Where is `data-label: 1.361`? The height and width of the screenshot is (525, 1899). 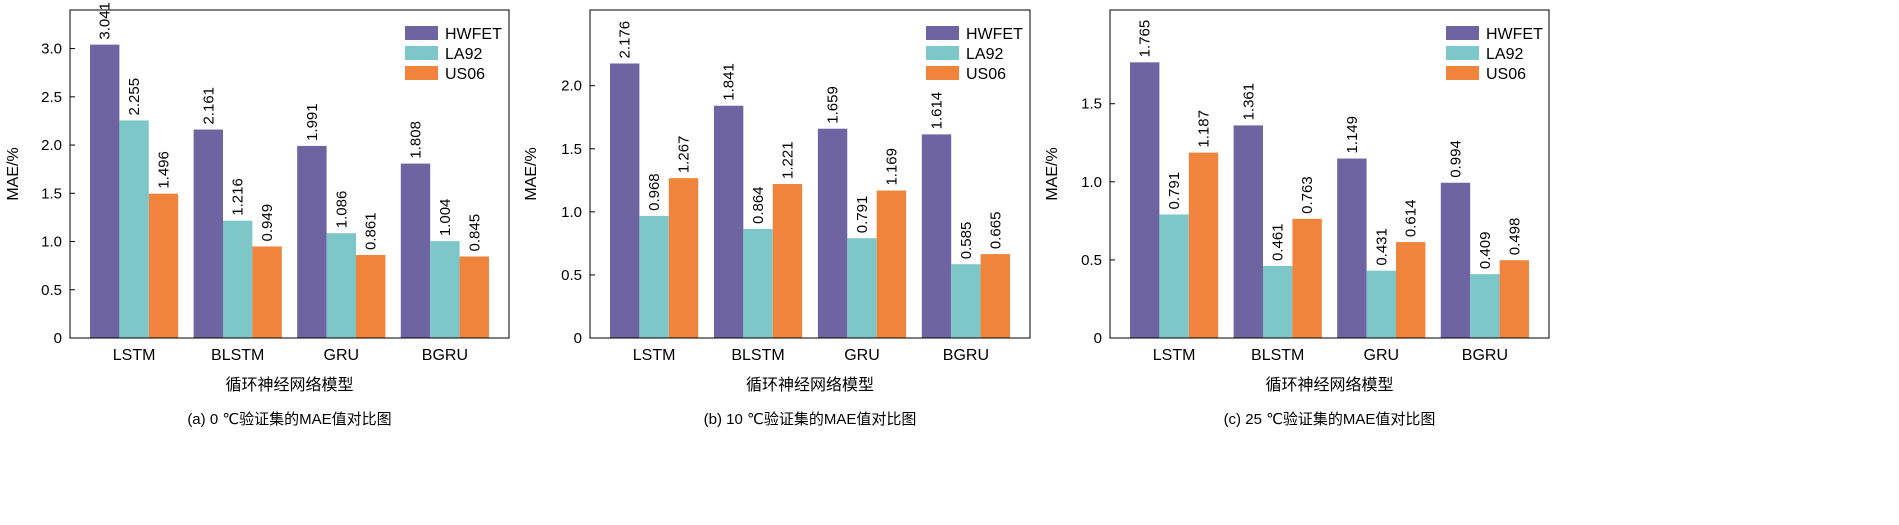 data-label: 1.361 is located at coordinates (1248, 102).